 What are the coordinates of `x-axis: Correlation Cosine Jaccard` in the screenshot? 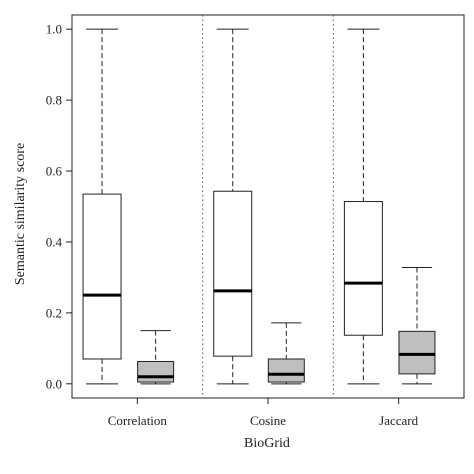 It's located at (263, 413).